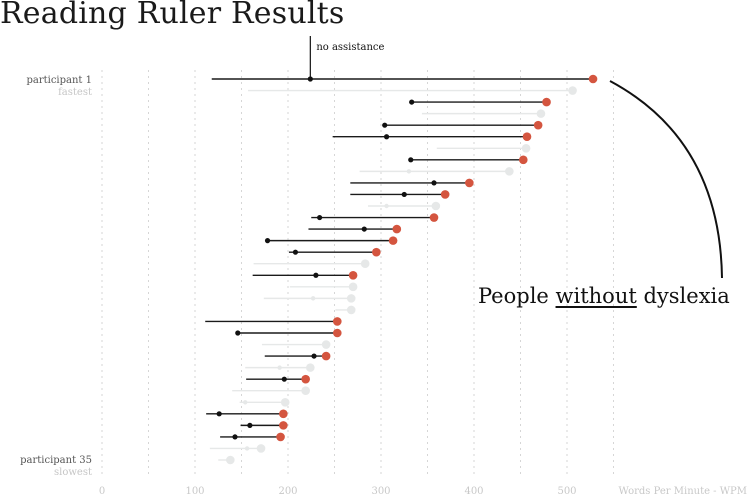  I want to click on callout-text: no assistance, so click(350, 47).